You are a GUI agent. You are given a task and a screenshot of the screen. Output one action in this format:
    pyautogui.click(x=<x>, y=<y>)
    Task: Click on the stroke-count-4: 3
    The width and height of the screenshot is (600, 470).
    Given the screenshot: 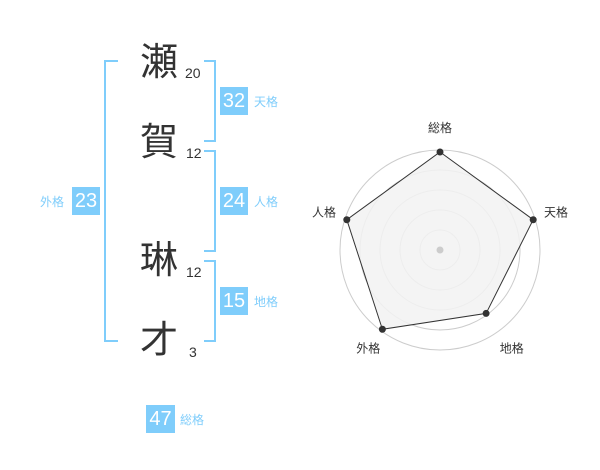 What is the action you would take?
    pyautogui.click(x=193, y=352)
    